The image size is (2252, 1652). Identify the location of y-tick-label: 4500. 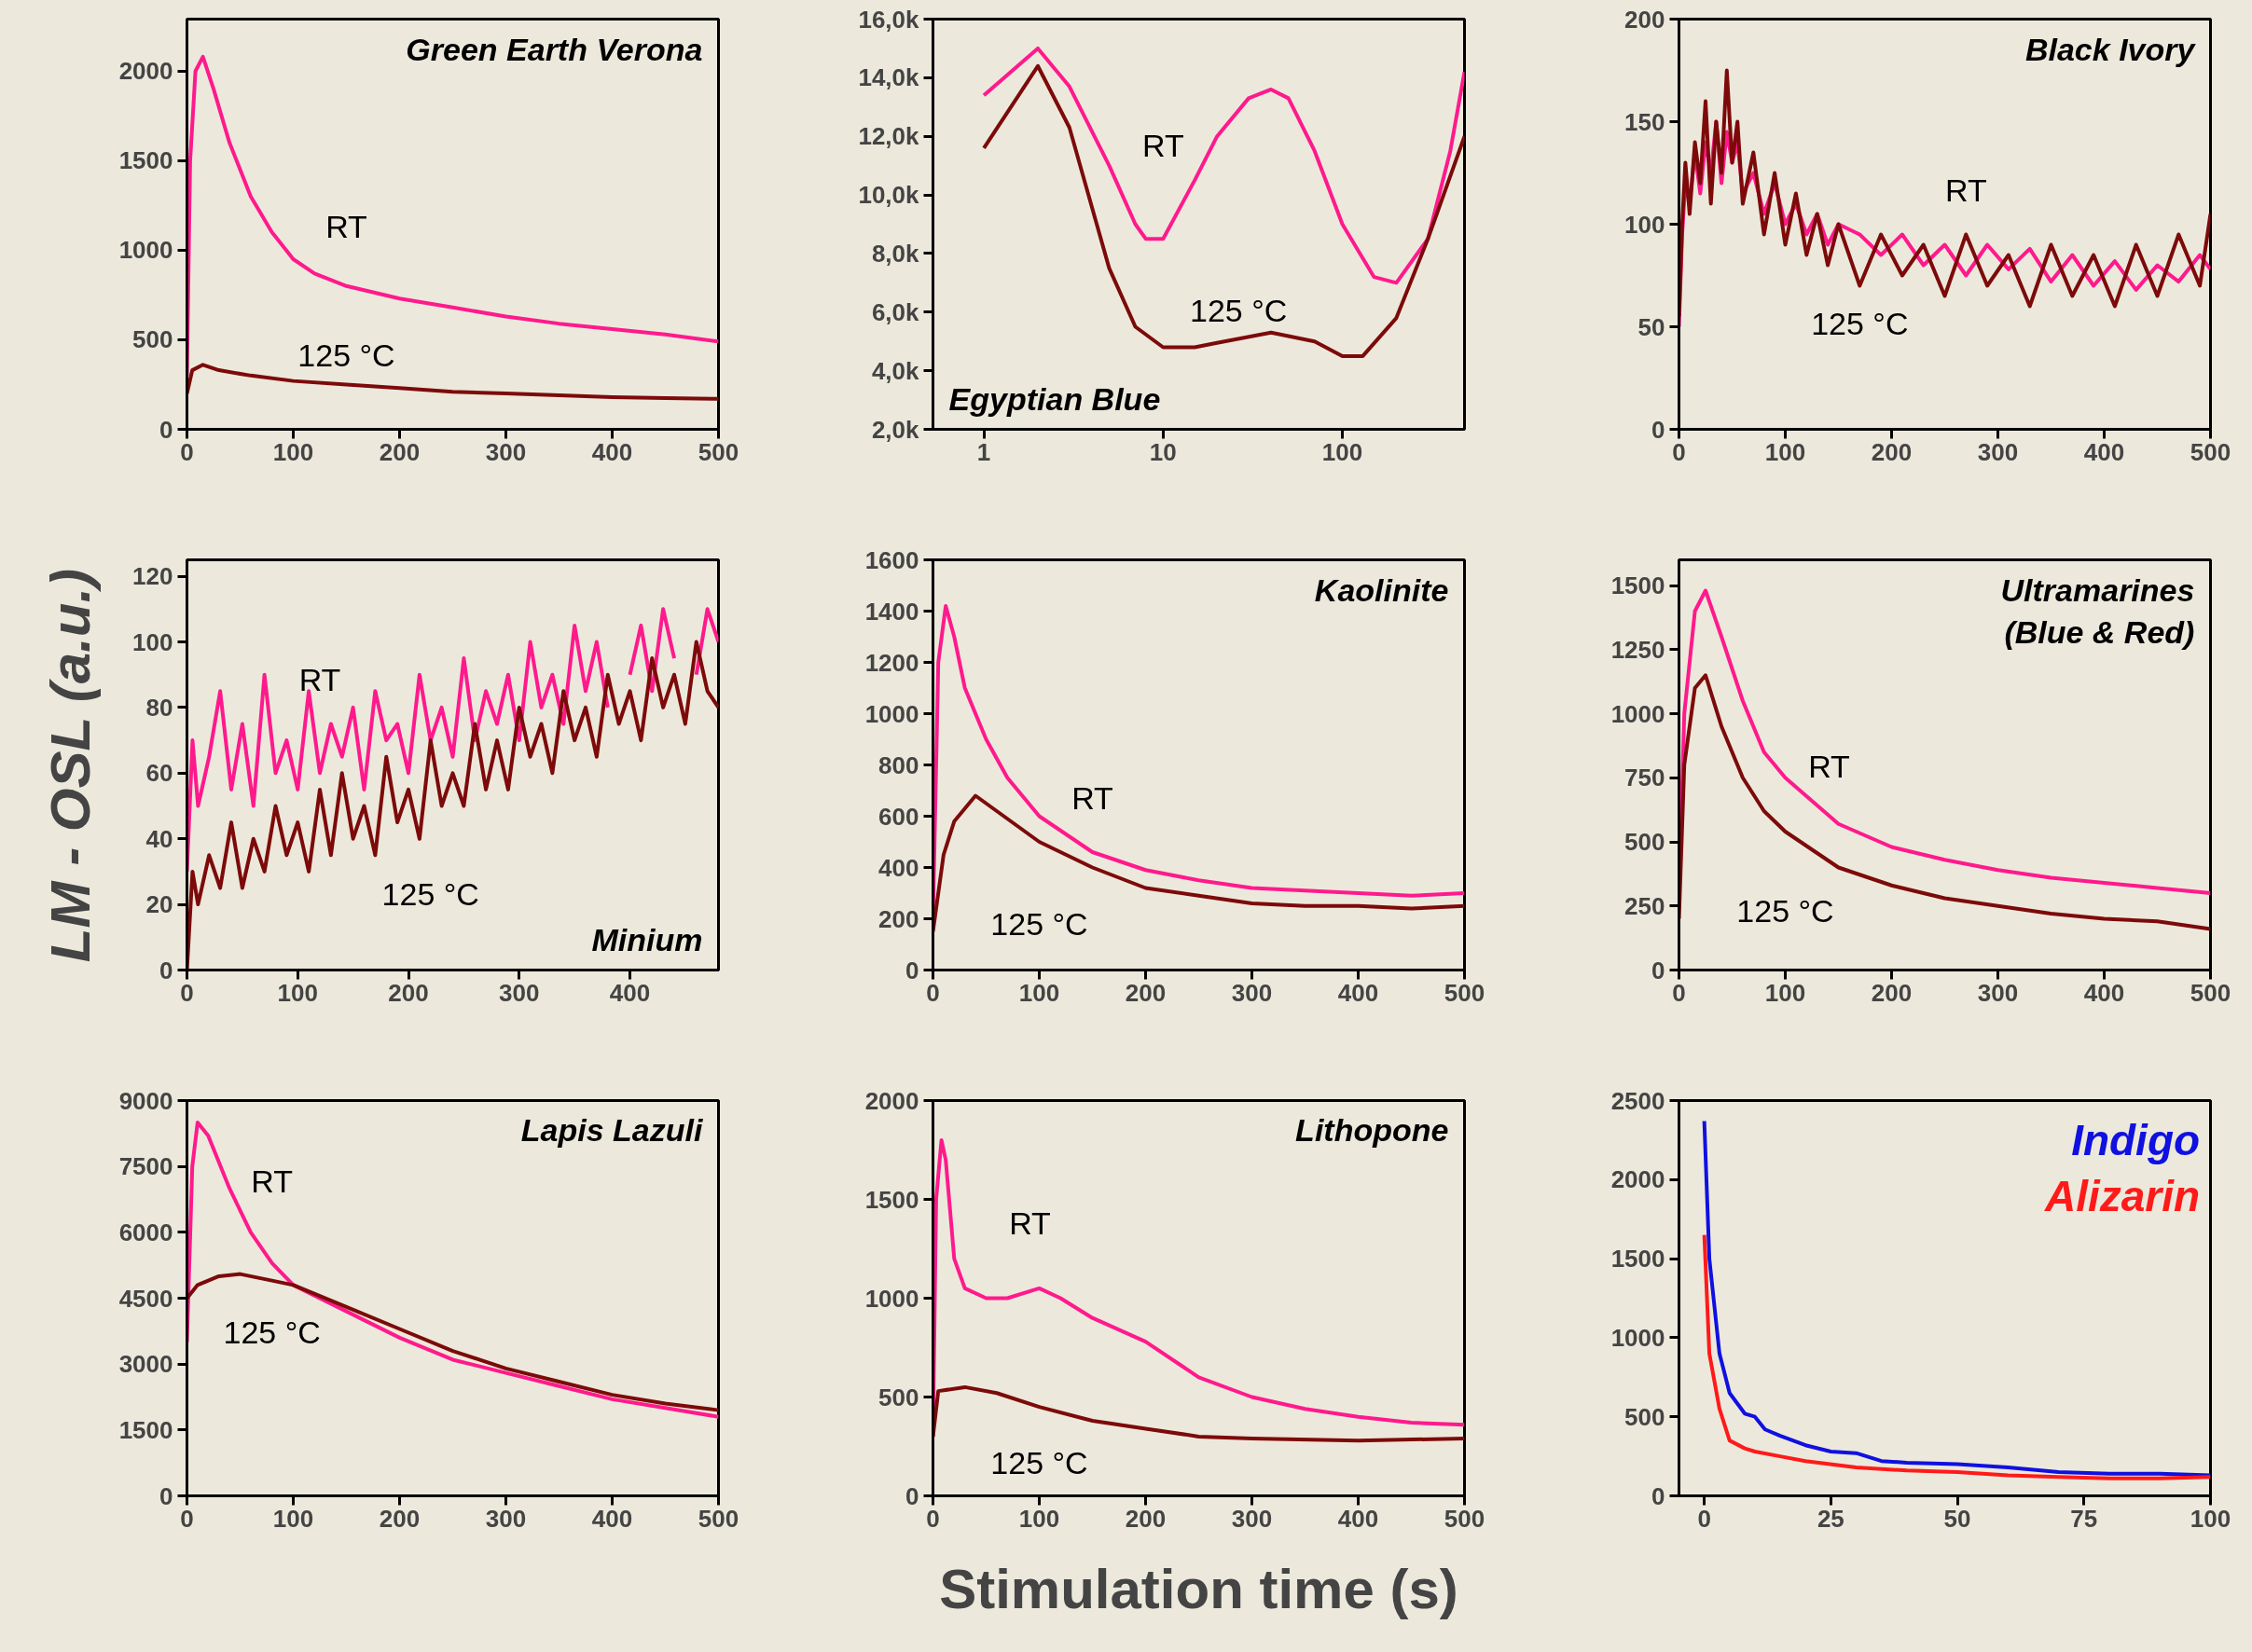
(145, 1298).